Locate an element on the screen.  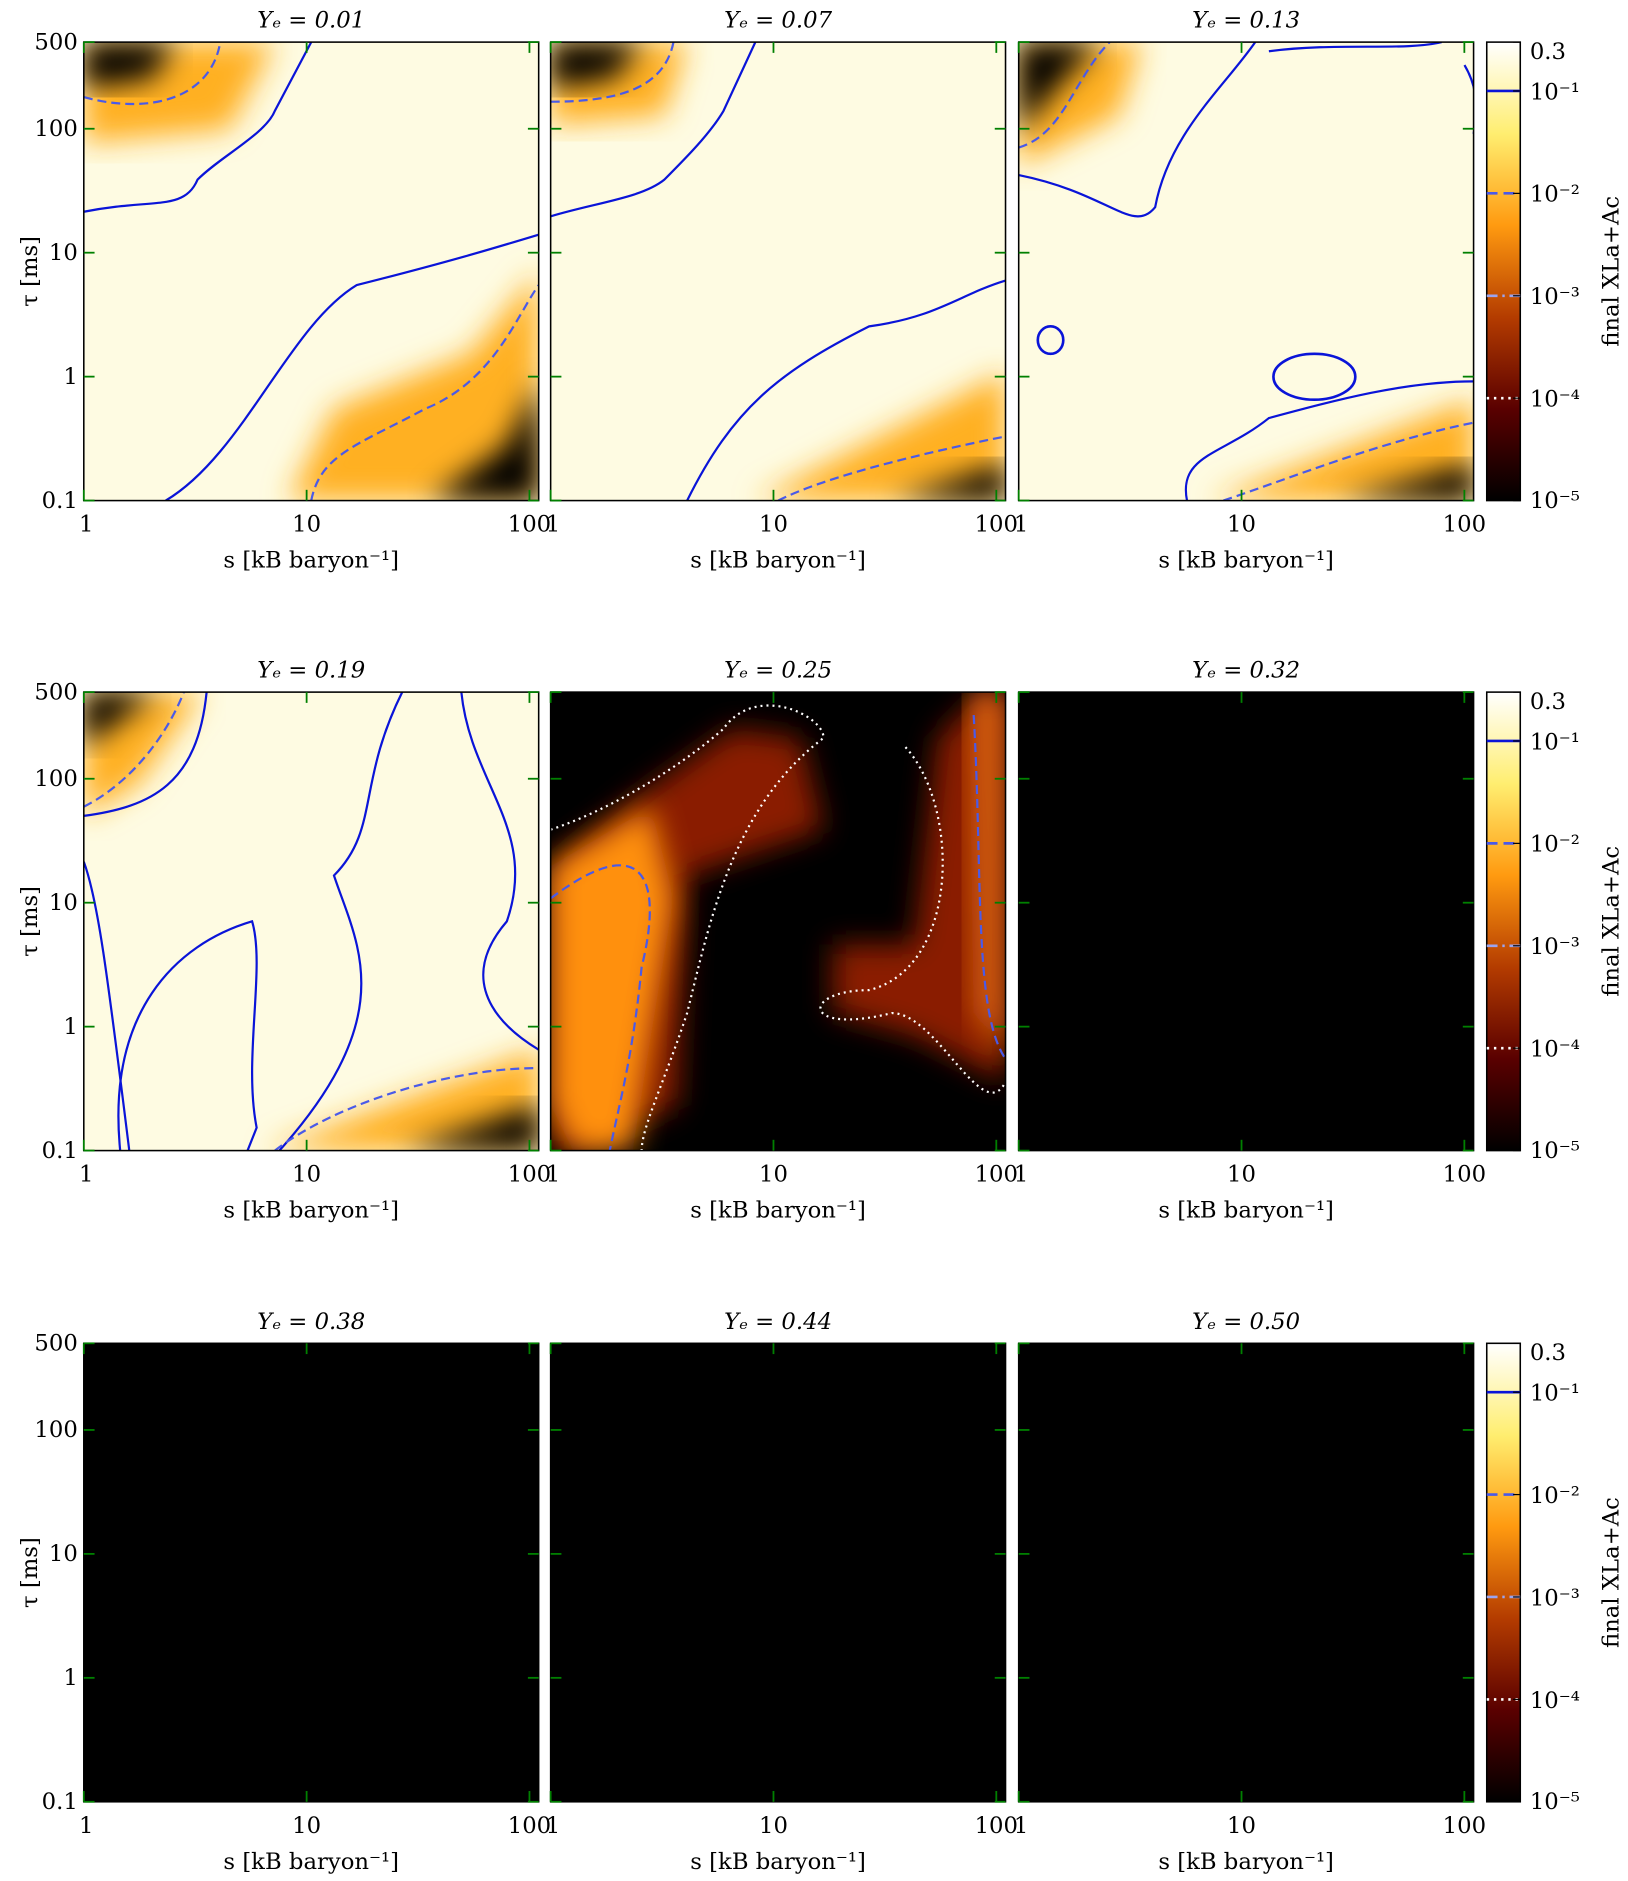
panel-title: Yₑ = 0.25 is located at coordinates (778, 671).